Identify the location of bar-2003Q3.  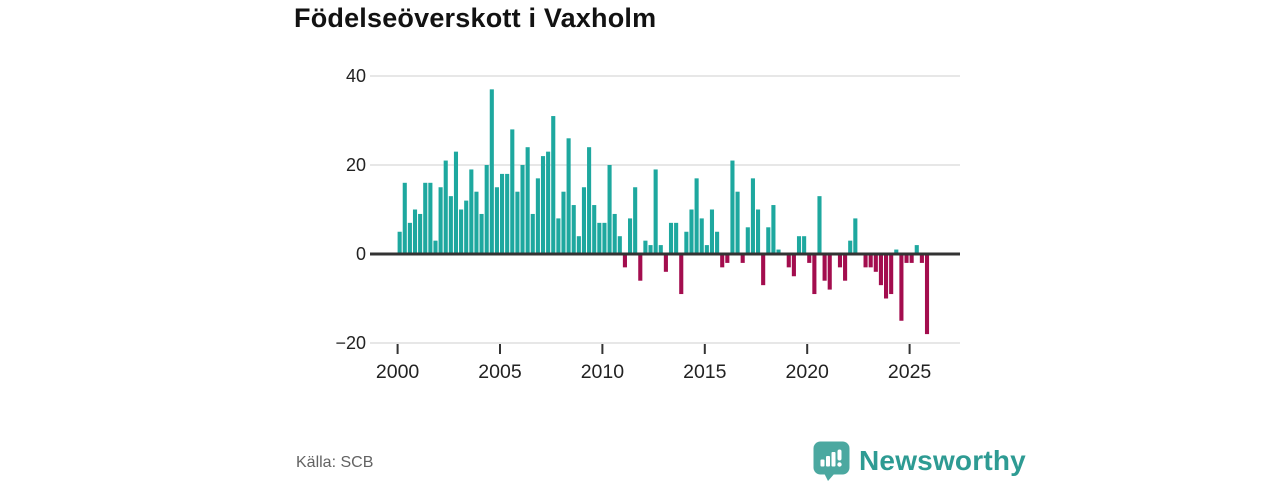
(471, 211).